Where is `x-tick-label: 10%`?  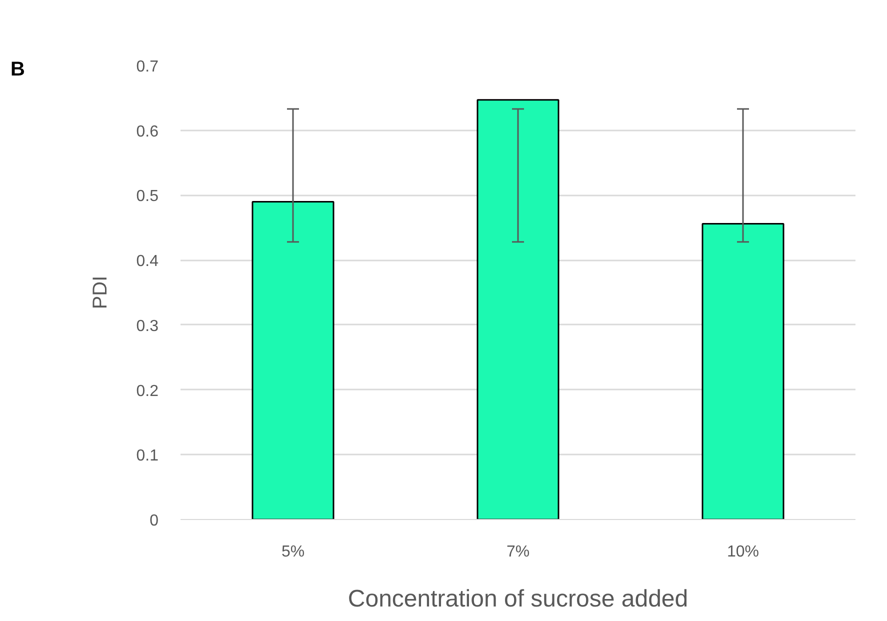 x-tick-label: 10% is located at coordinates (743, 552).